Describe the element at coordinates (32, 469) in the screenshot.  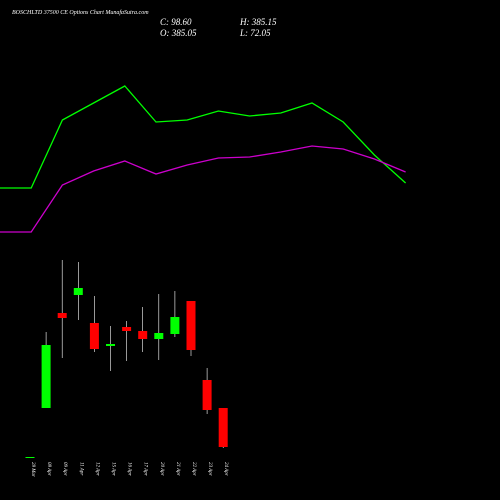
I see `x-tick-label: 28 Mar` at that location.